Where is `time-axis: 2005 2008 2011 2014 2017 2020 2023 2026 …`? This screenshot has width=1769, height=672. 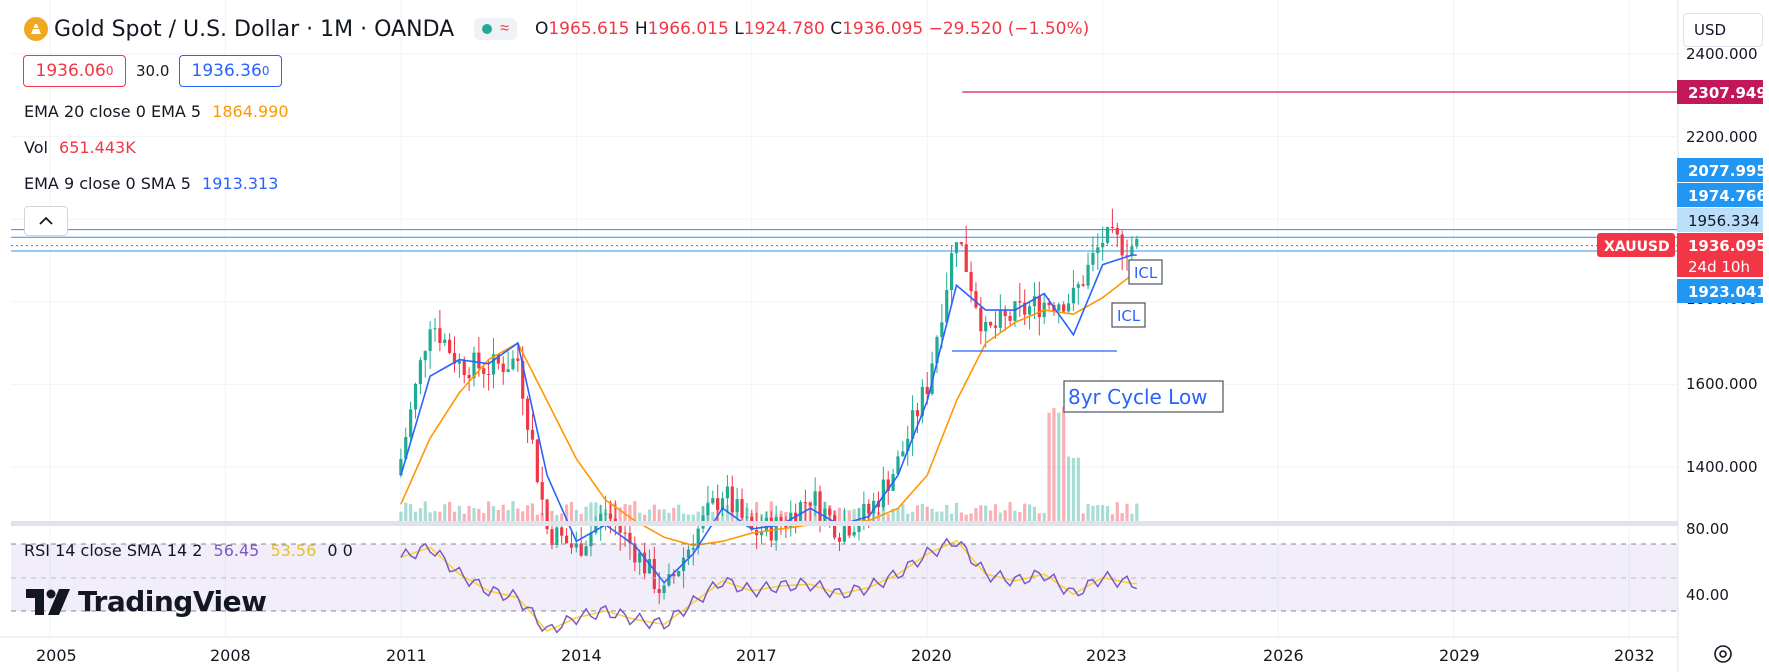
time-axis: 2005 2008 2011 2014 2017 2020 2023 2026 … is located at coordinates (845, 655).